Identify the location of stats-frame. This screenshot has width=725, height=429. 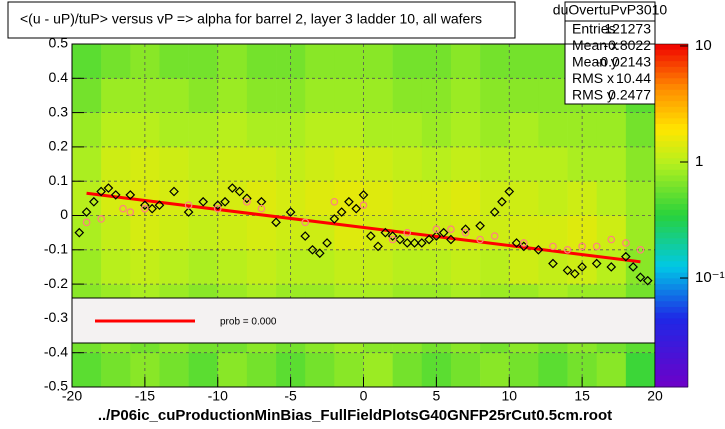
(610, 53).